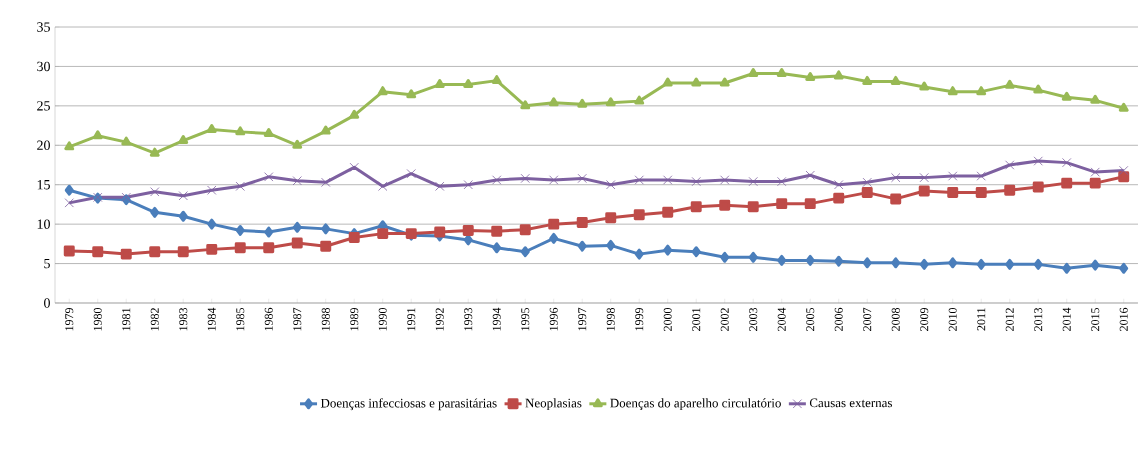 This screenshot has width=1144, height=469. What do you see at coordinates (895, 319) in the screenshot?
I see `x-tick-label: 2008` at bounding box center [895, 319].